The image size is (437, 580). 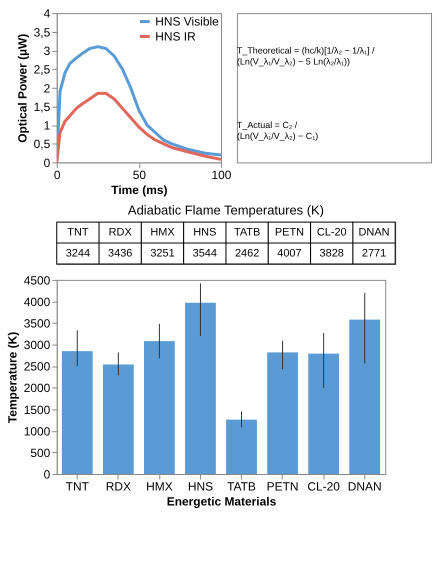 I want to click on data-label: 3436, so click(x=120, y=254).